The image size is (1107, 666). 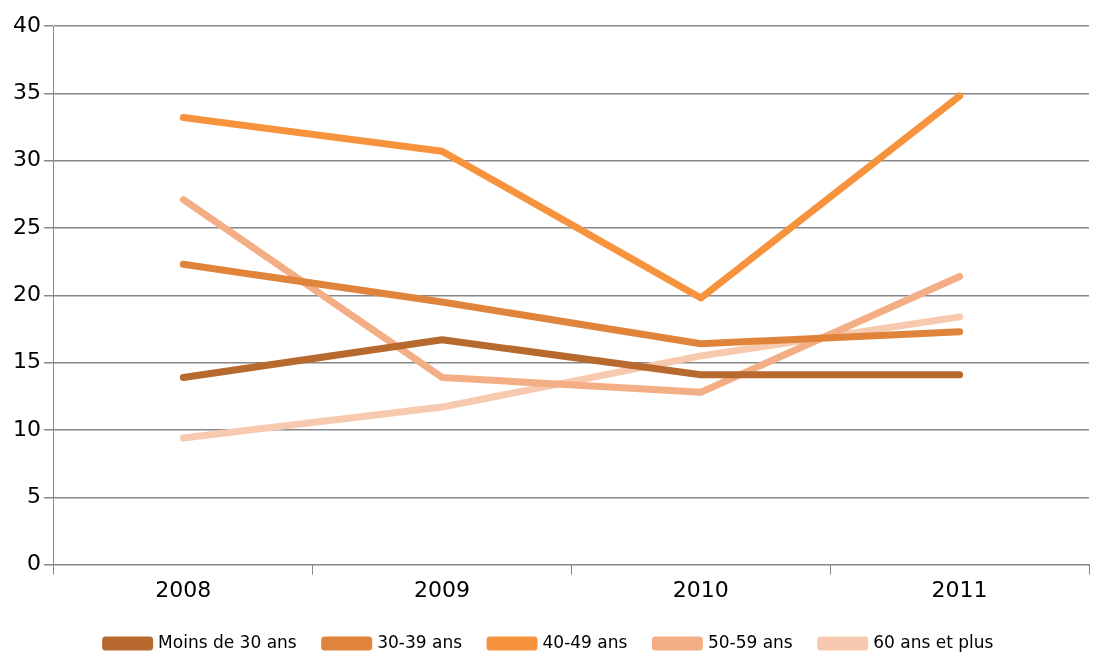 What do you see at coordinates (26, 92) in the screenshot?
I see `y-tick-label: 35` at bounding box center [26, 92].